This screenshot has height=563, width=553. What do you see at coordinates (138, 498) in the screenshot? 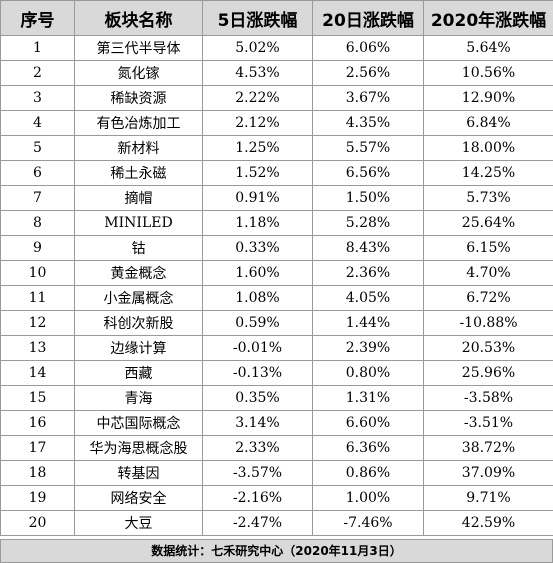
I see `cell-sector-name: 网络安全` at bounding box center [138, 498].